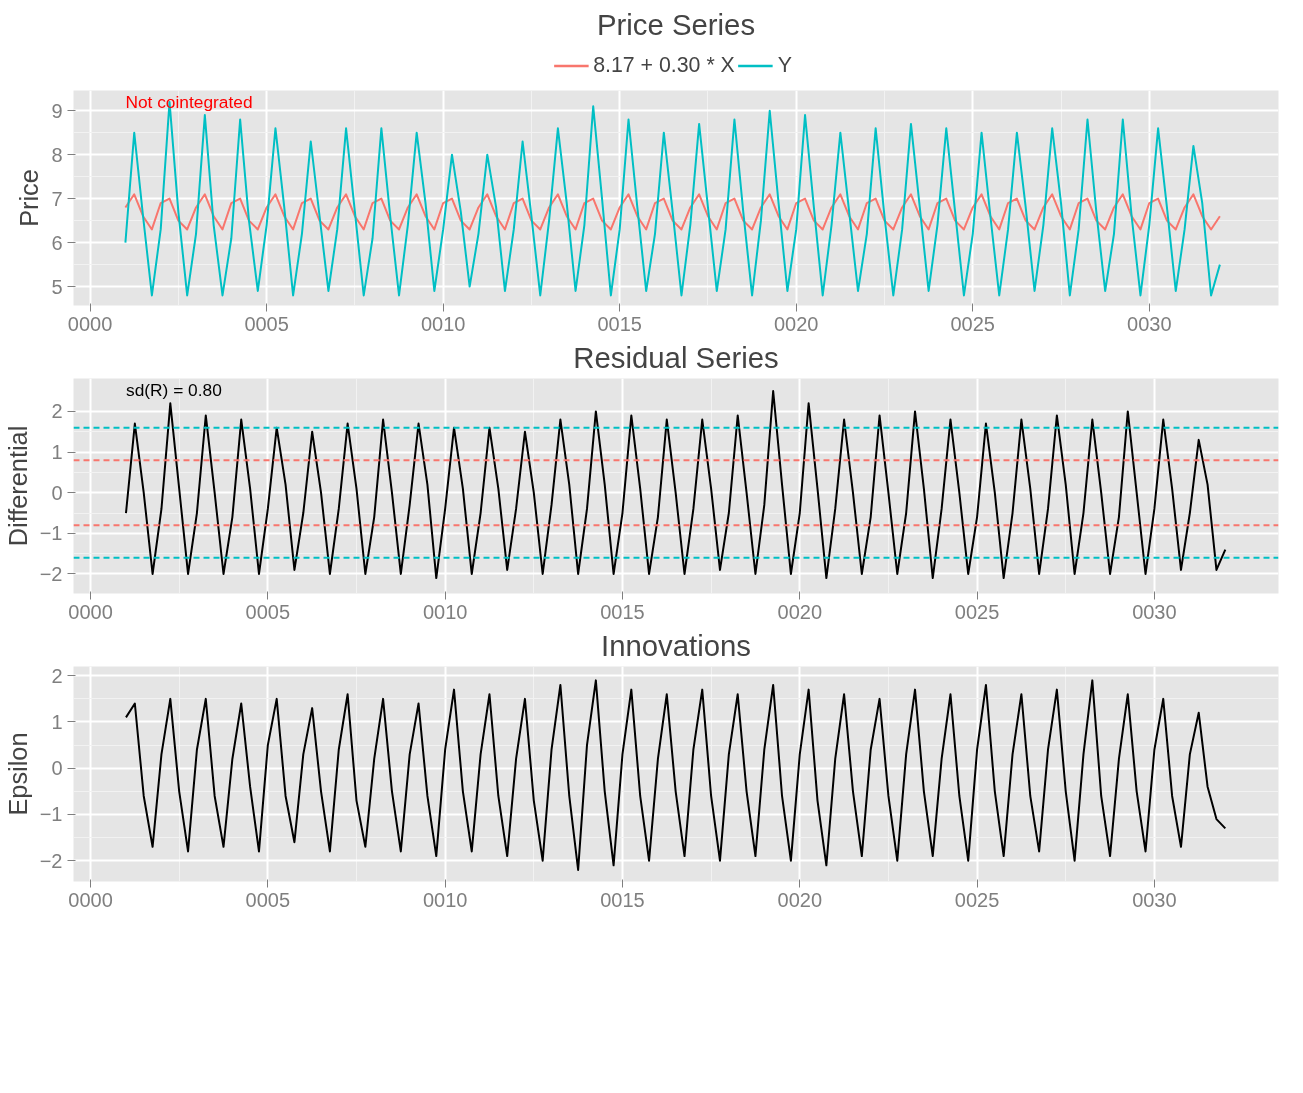  Describe the element at coordinates (189, 101) in the screenshot. I see `annotation: Not cointegrated` at that location.